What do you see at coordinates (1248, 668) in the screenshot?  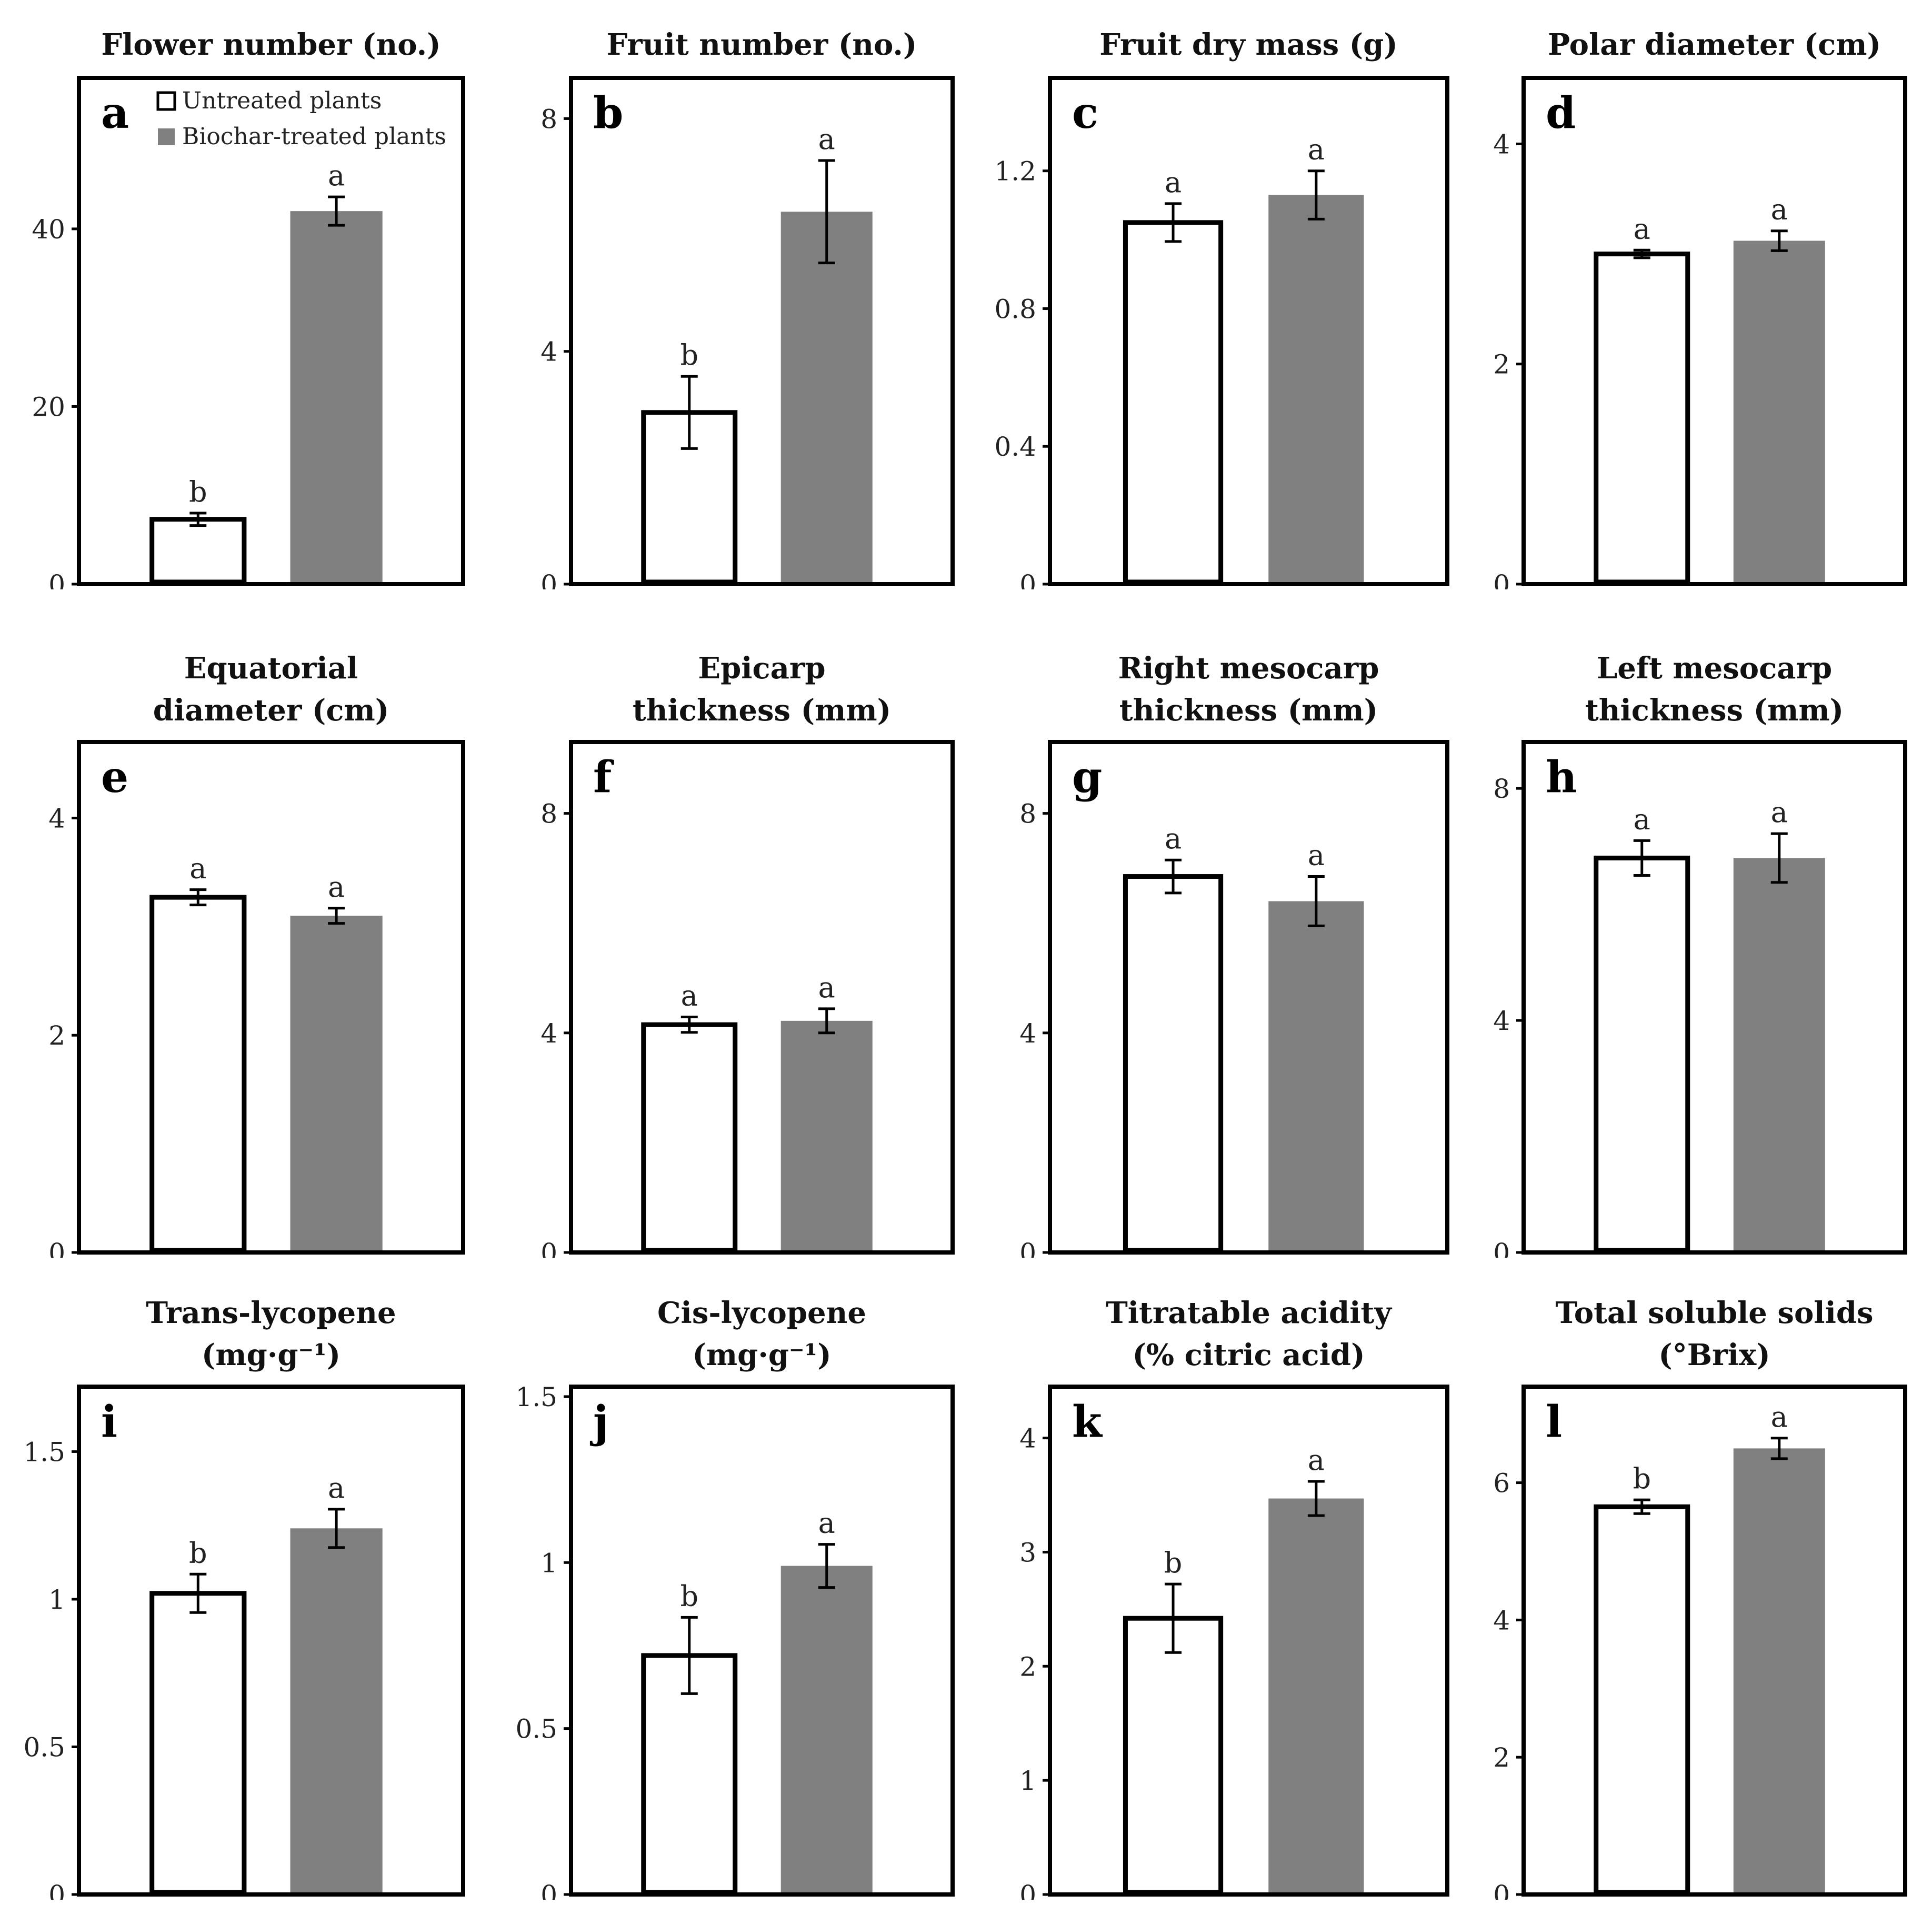 I see `panel-title-line: Right mesocarp` at bounding box center [1248, 668].